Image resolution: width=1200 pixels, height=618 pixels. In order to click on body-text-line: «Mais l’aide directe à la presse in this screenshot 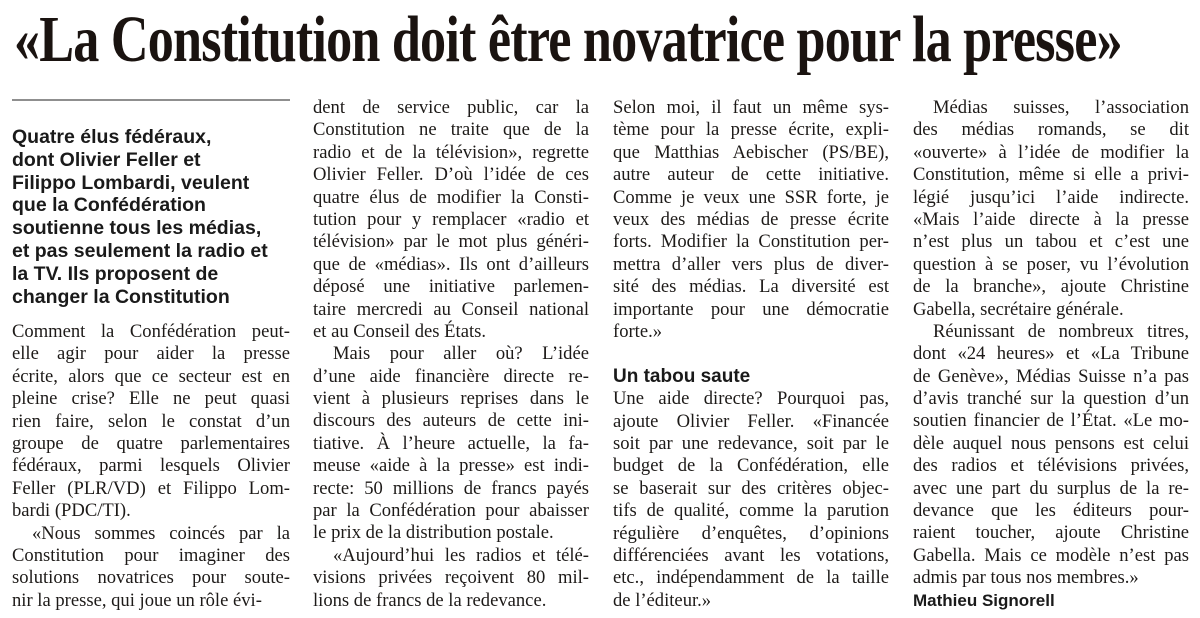, I will do `click(1051, 219)`.